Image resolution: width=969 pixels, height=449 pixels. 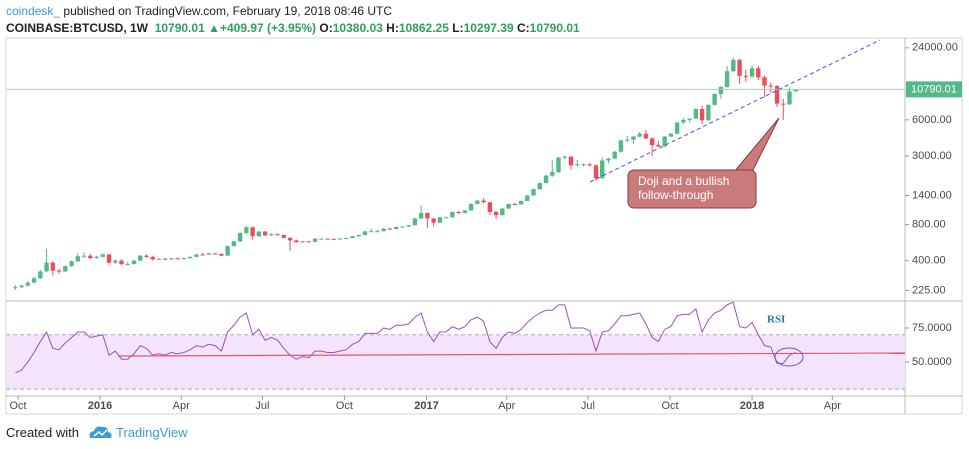 I want to click on footer: Created with TradingView, so click(x=97, y=432).